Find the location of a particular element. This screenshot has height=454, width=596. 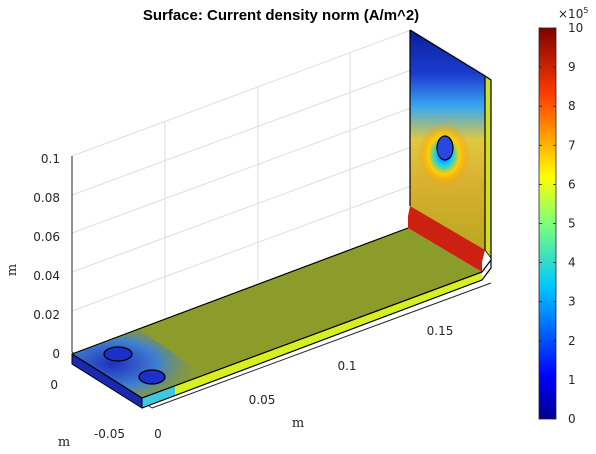

colorbar-tick-label: 2 is located at coordinates (572, 341).